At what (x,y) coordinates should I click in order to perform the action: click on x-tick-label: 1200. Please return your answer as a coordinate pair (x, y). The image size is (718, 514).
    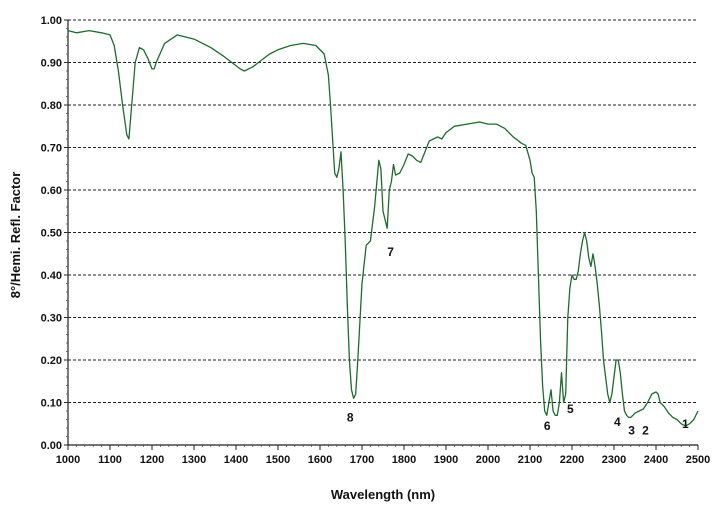
    Looking at the image, I should click on (152, 460).